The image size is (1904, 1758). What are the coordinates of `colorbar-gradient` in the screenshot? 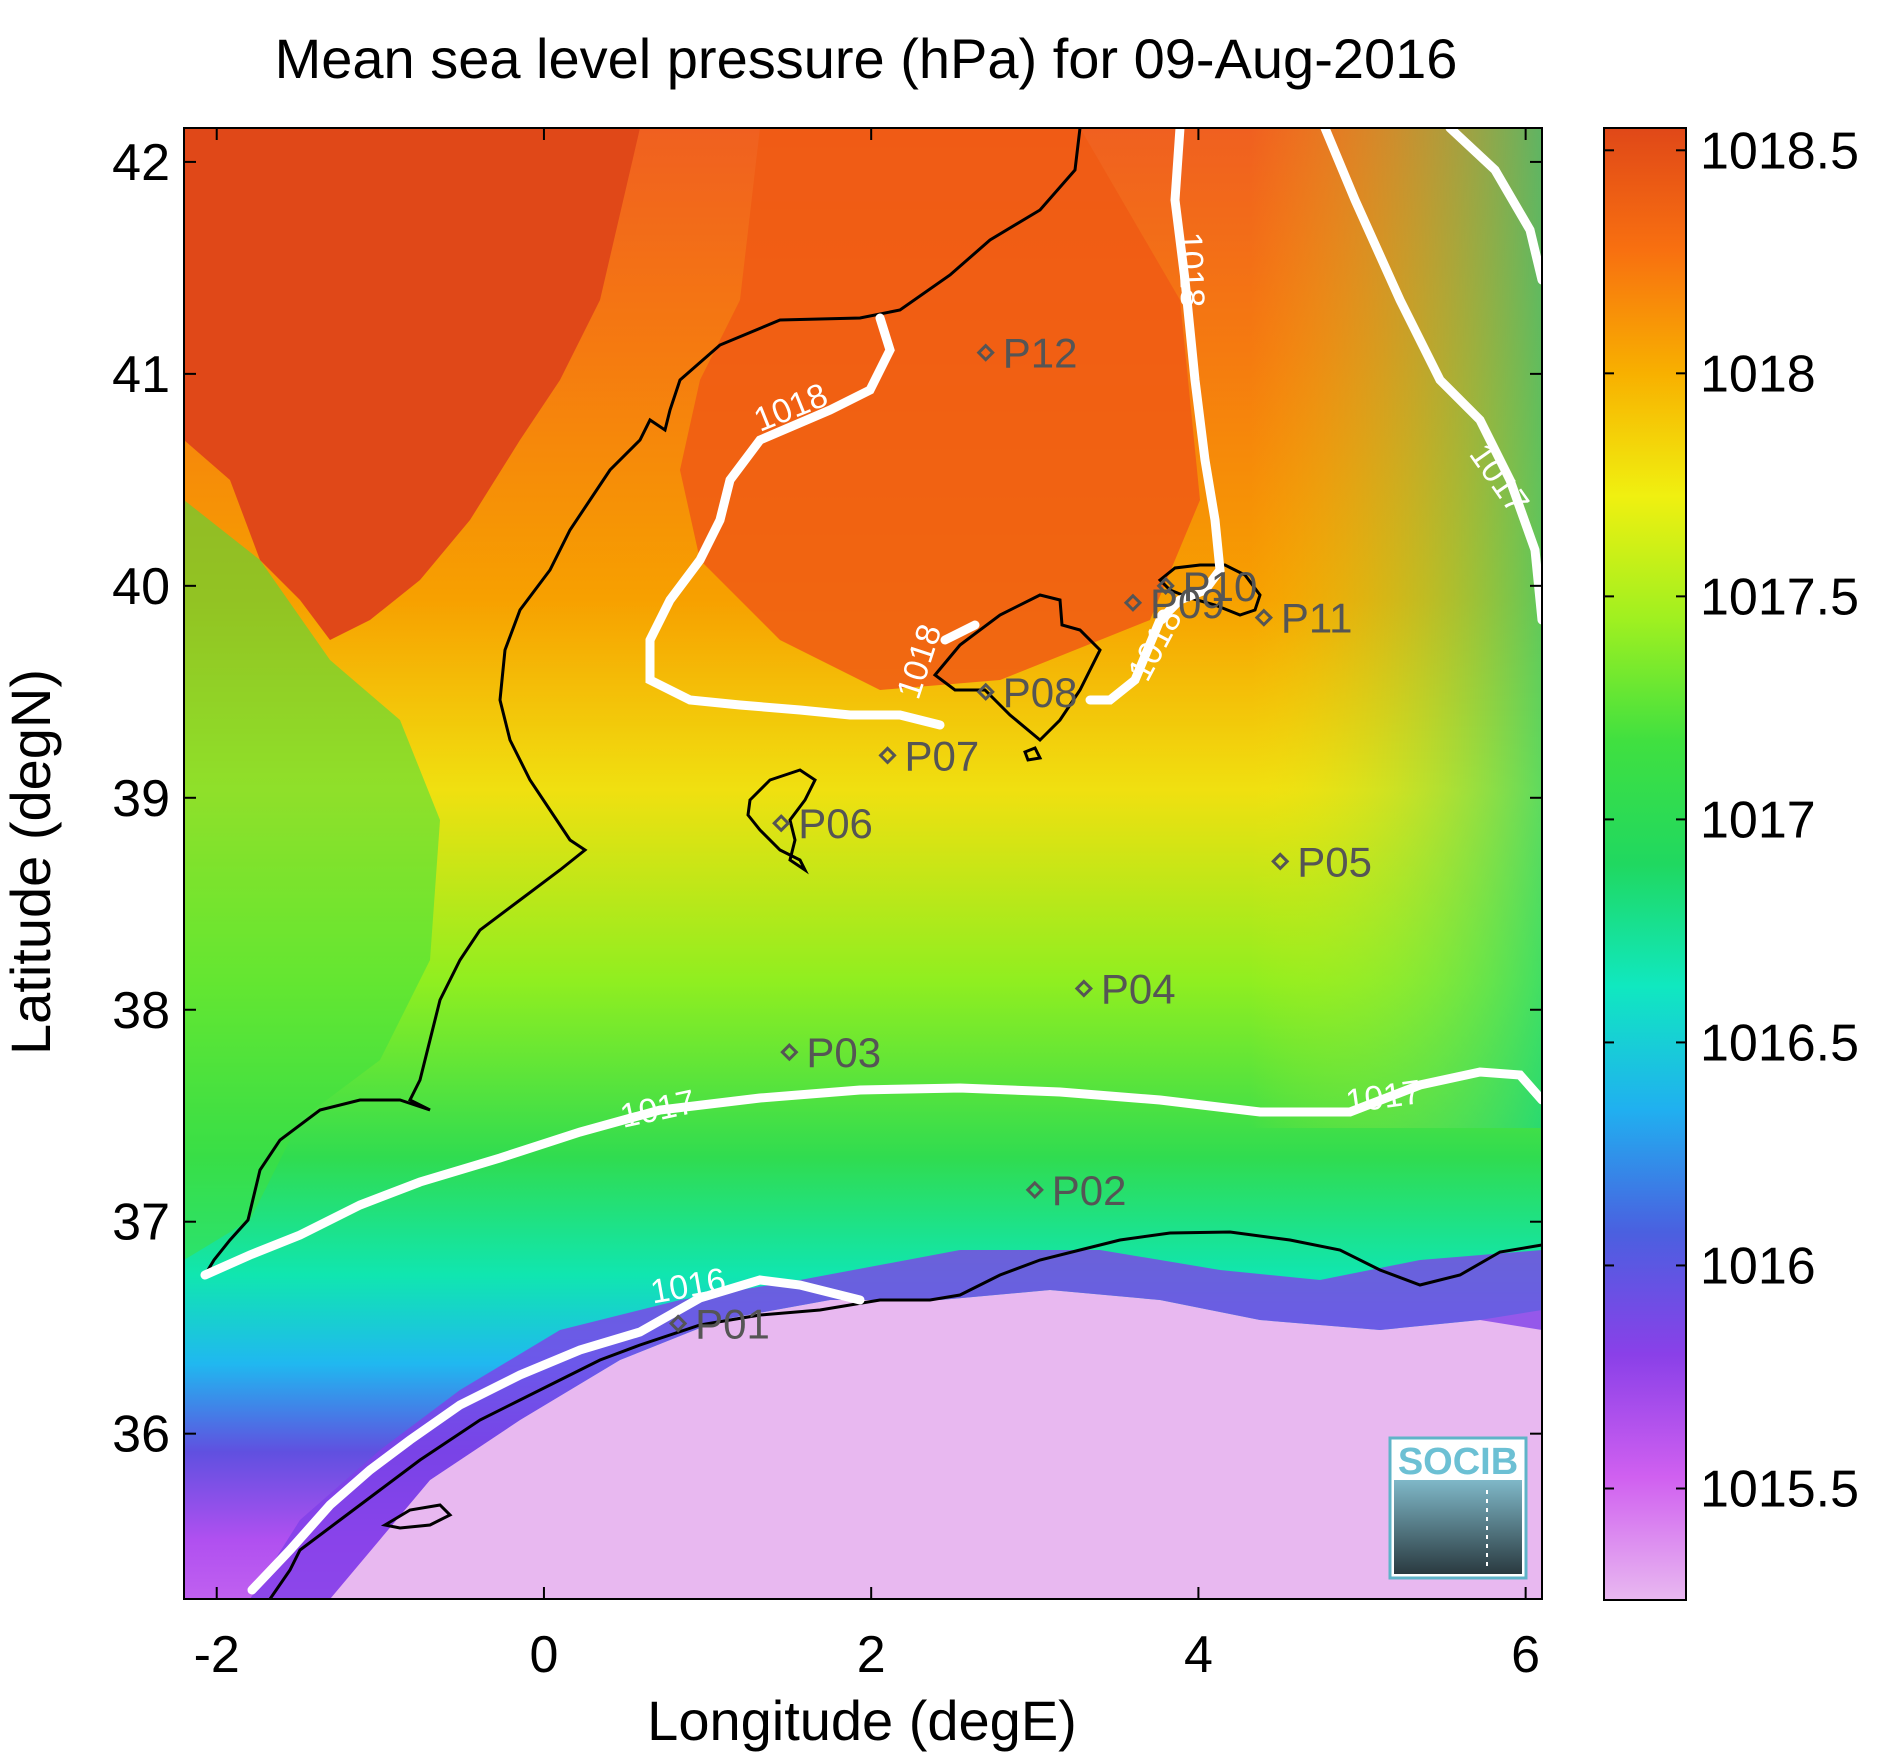 It's located at (1645, 864).